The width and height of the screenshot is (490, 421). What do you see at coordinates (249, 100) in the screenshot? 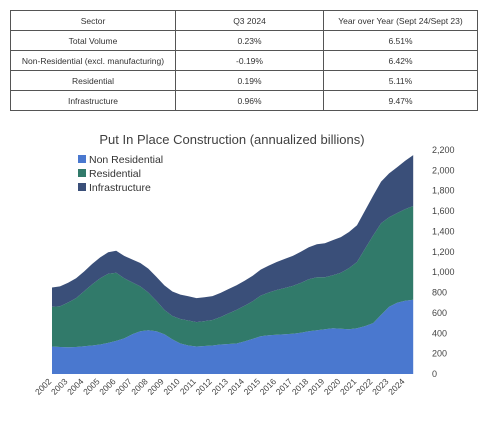
I see `cell-q3: 0.96%` at bounding box center [249, 100].